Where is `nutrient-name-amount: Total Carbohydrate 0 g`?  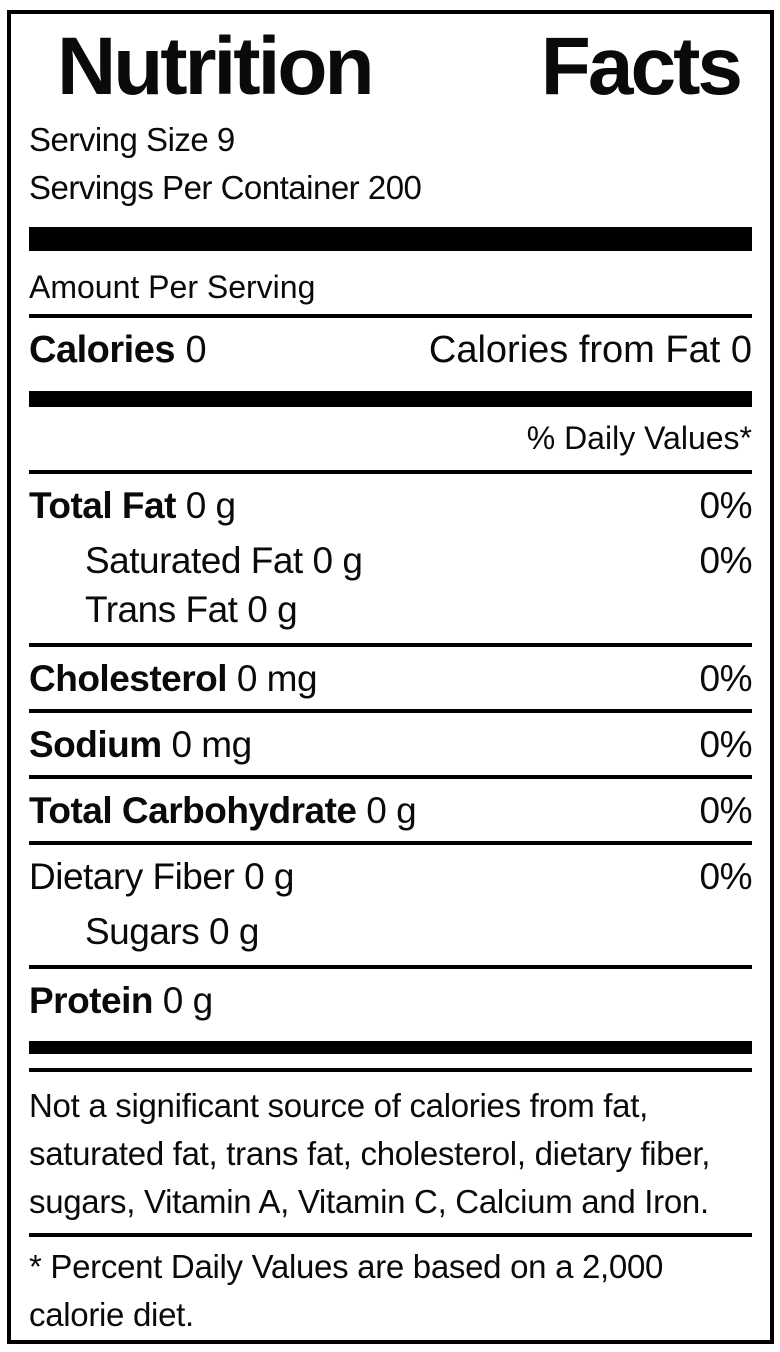 nutrient-name-amount: Total Carbohydrate 0 g is located at coordinates (223, 810).